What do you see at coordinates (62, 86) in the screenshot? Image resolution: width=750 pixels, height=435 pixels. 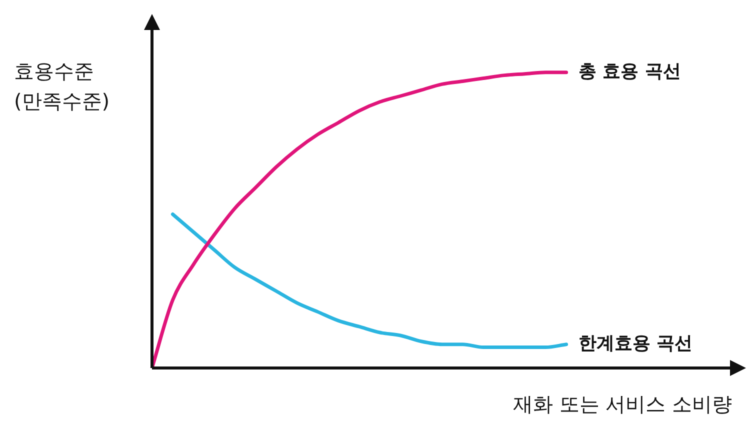 I see `y-axis-title: 효용수준 (만족수준)` at bounding box center [62, 86].